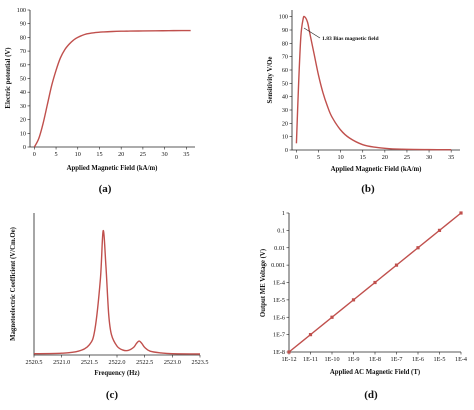 The width and height of the screenshot is (474, 410). What do you see at coordinates (283, 17) in the screenshot?
I see `panel-b-ytick-label: 100` at bounding box center [283, 17].